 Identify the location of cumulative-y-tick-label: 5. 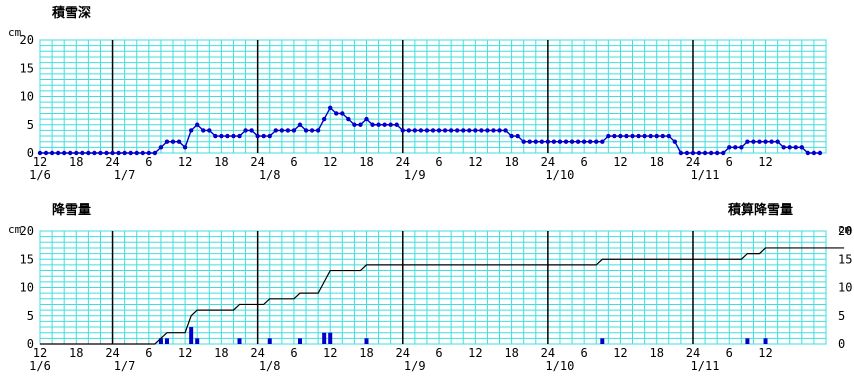
(841, 316).